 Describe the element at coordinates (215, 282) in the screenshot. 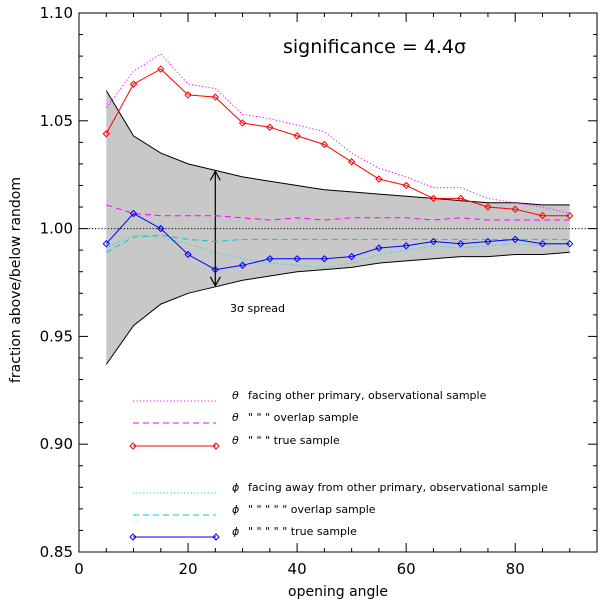

I see `spread-arrow-head-bottom` at that location.